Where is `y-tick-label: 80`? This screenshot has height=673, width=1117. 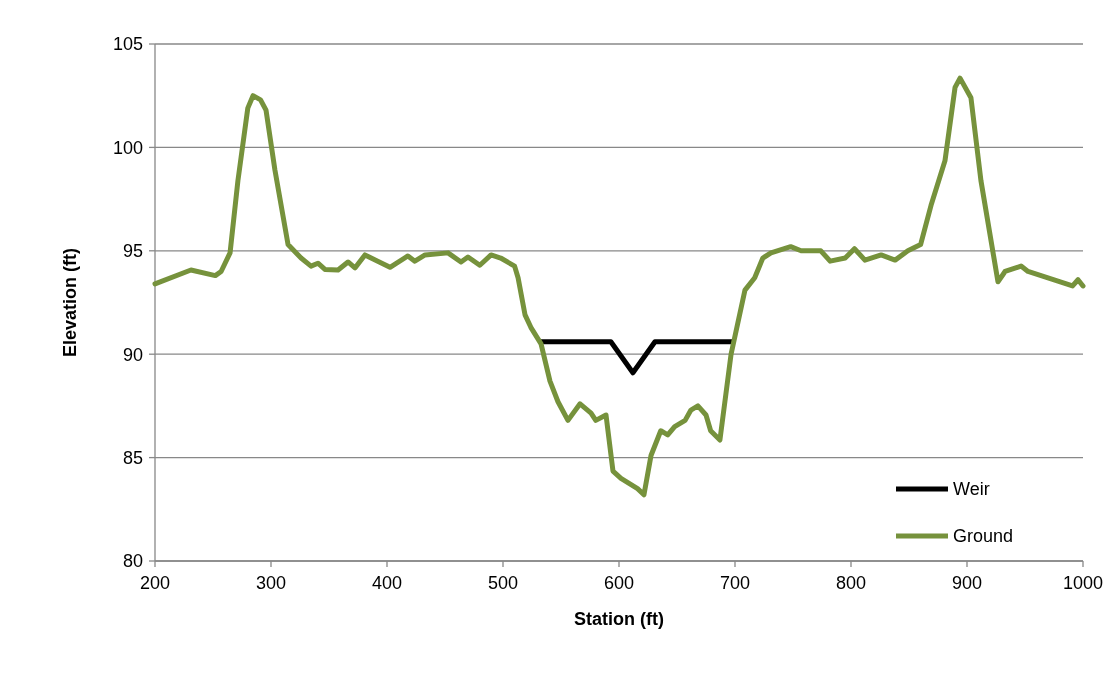
y-tick-label: 80 is located at coordinates (132, 561).